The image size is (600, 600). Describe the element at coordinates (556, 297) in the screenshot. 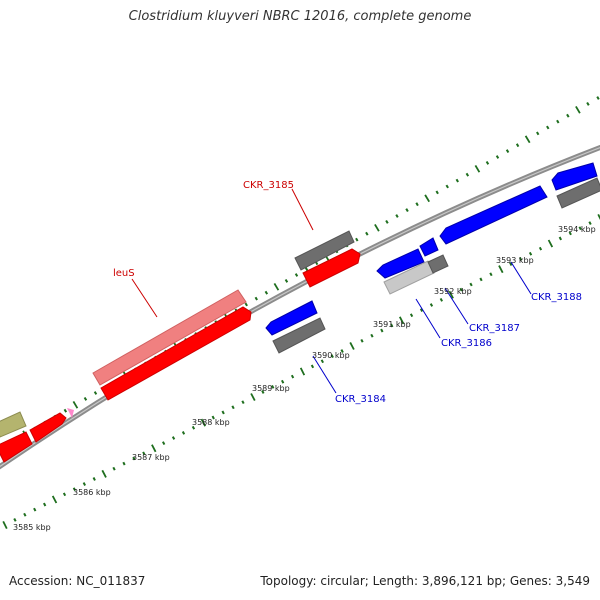

I see `label-ckr3188: CKR_3188` at that location.